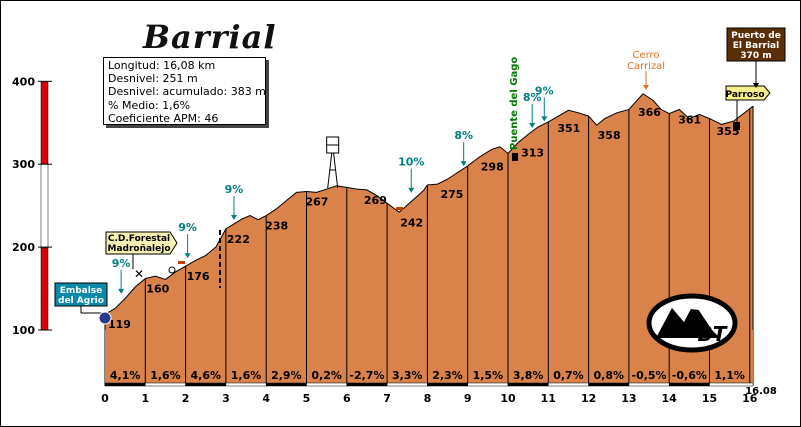 The height and width of the screenshot is (427, 801). I want to click on elevation-label: 366, so click(649, 112).